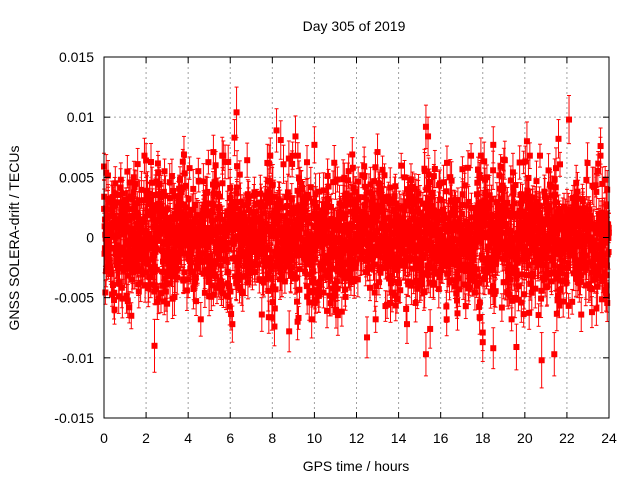  I want to click on y-tick-label: 0.015, so click(76, 57).